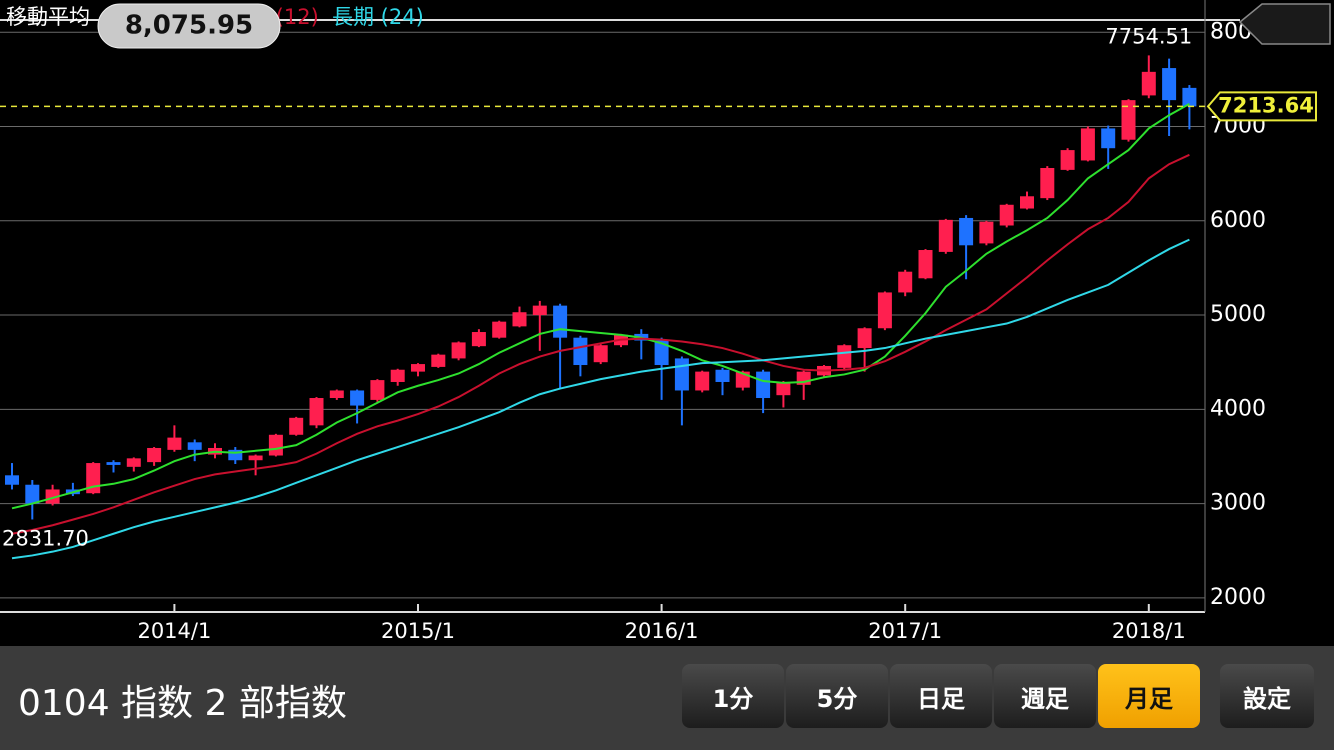 The width and height of the screenshot is (1334, 750). I want to click on x-tick-label: 2018/1, so click(1149, 631).